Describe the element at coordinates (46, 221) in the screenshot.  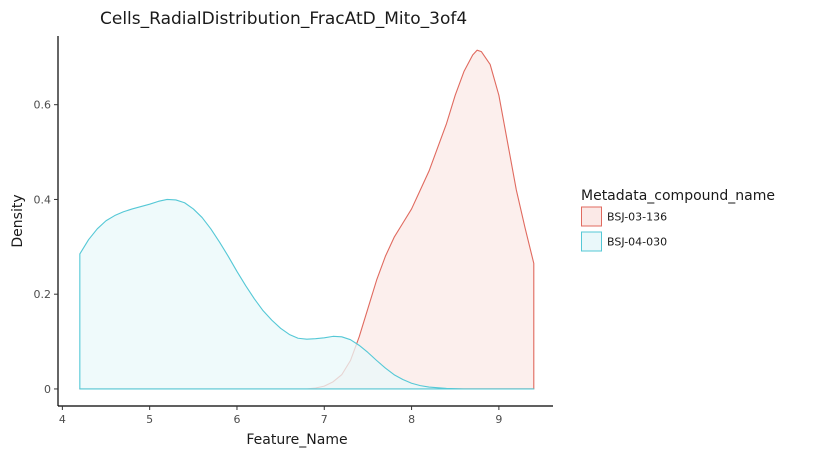
I see `y-axis: 0 0.2 0.4 0.6` at that location.